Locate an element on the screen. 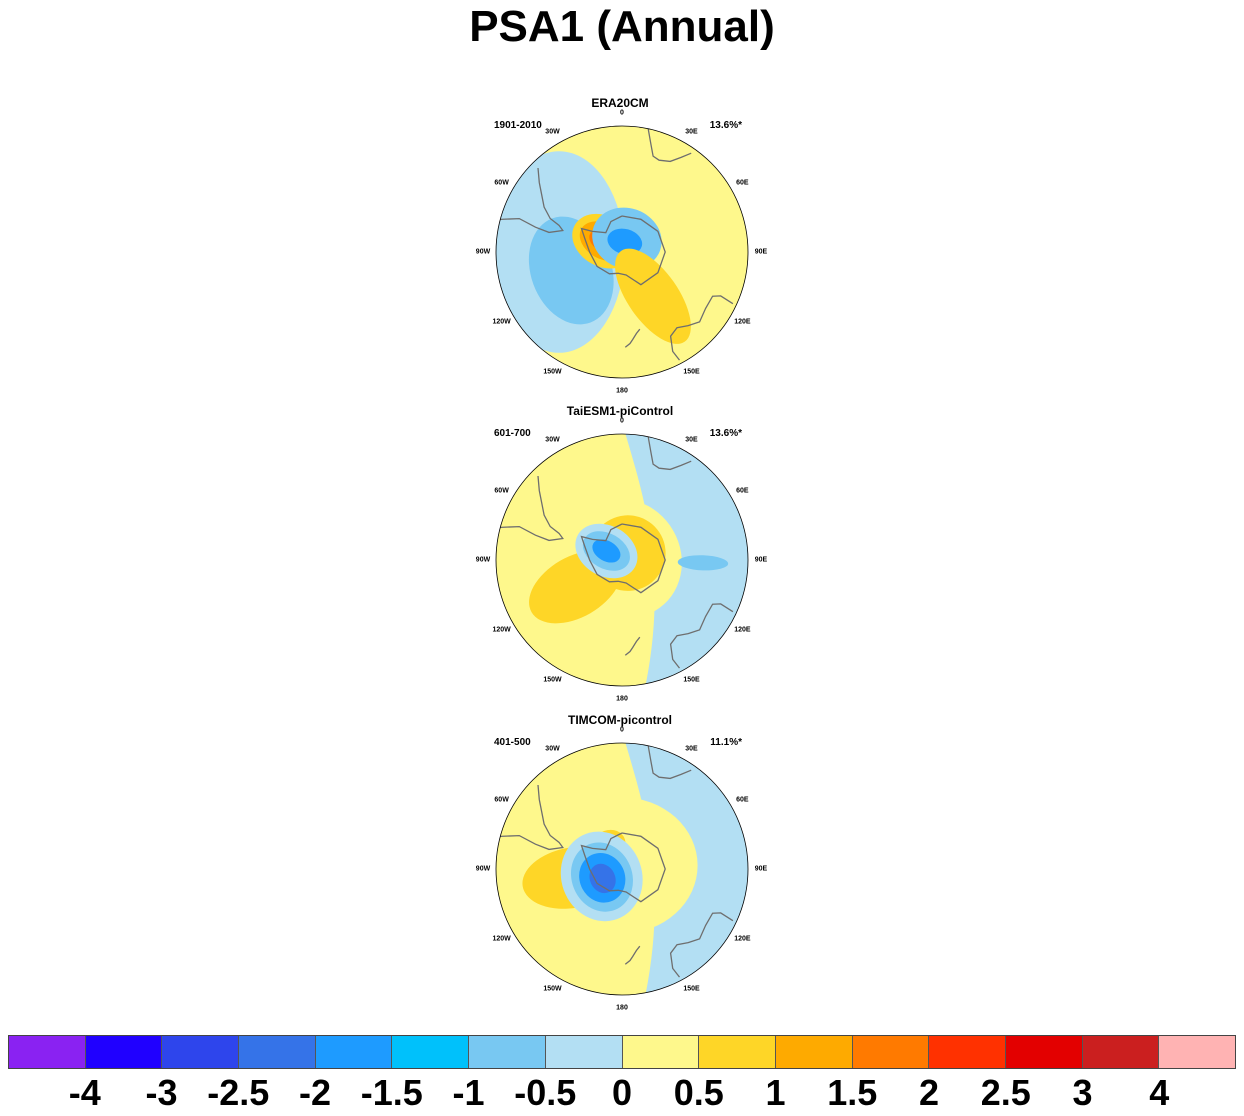  panel-title: TIMCOM-picontrol is located at coordinates (620, 720).